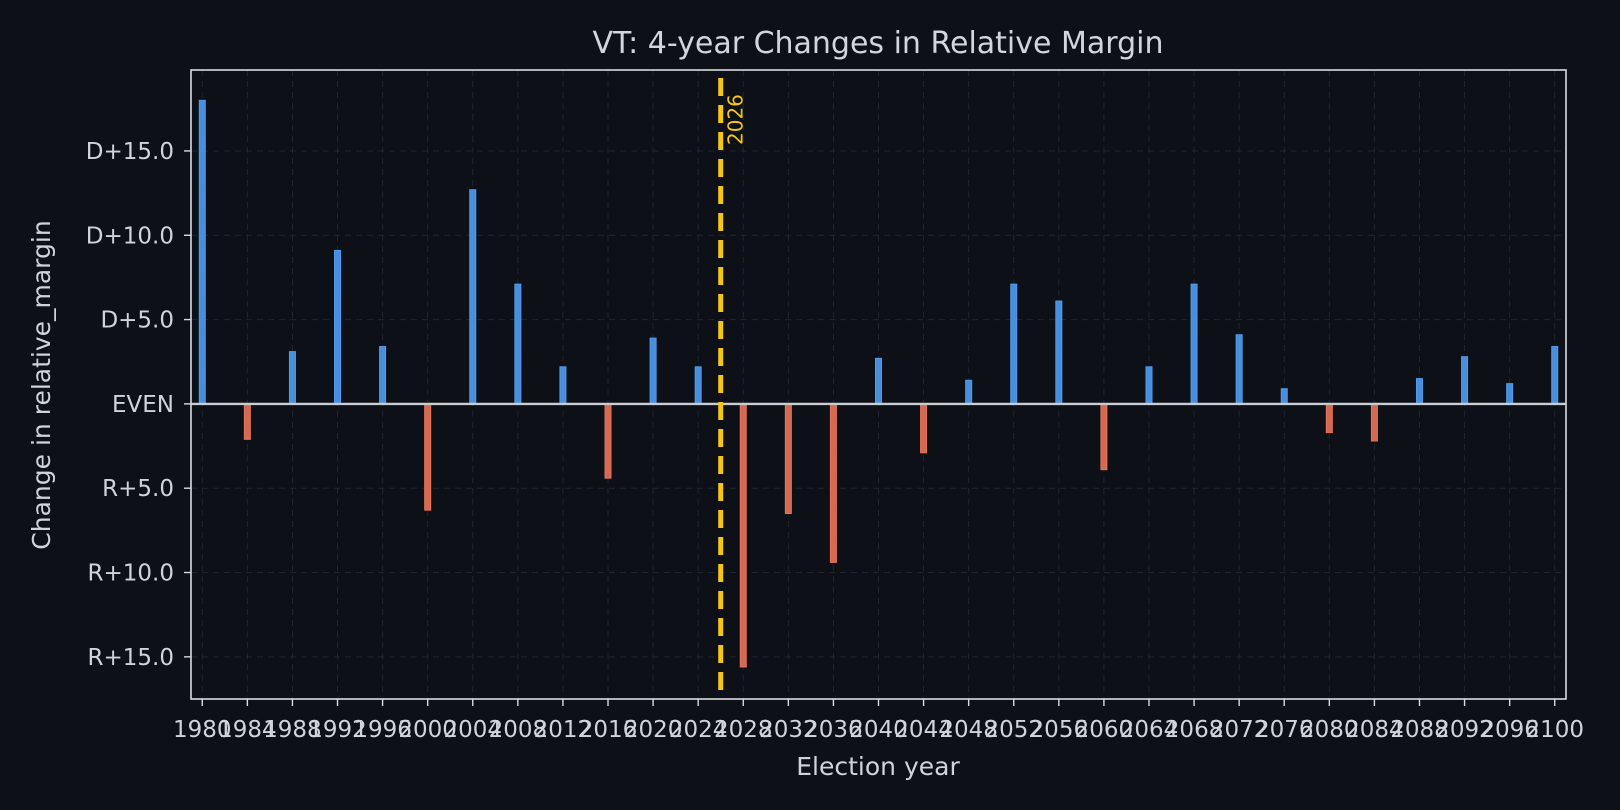 Image resolution: width=1620 pixels, height=810 pixels. I want to click on bar-2016, so click(608, 441).